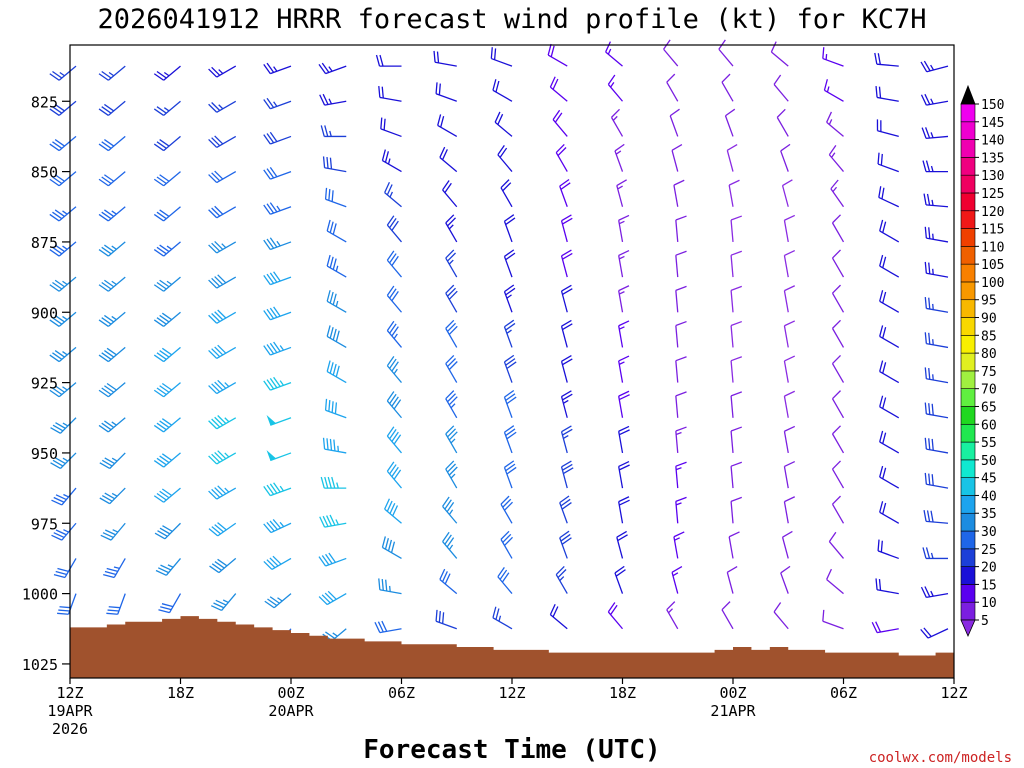 The height and width of the screenshot is (768, 1024). Describe the element at coordinates (44, 243) in the screenshot. I see `y-tick-label: 875` at that location.